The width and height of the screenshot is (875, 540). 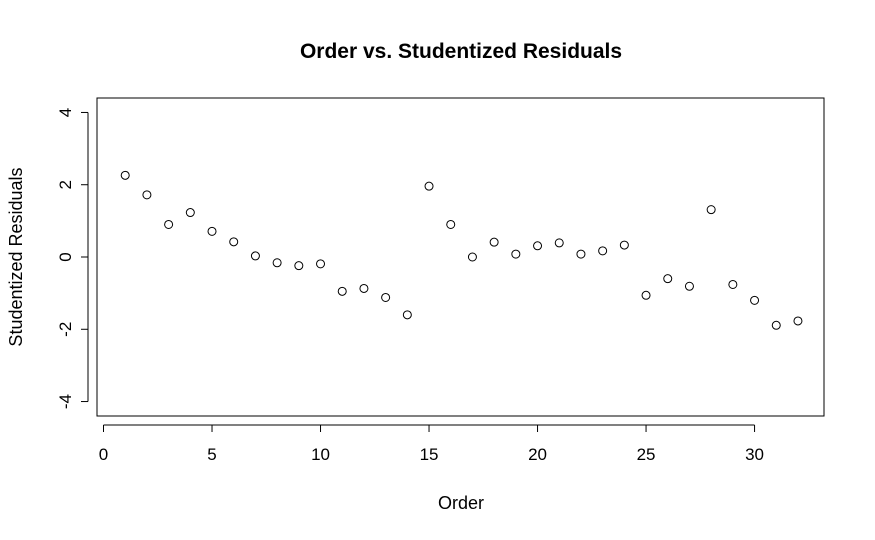 I want to click on x-axis: 0 5 10 15 20 25 30, so click(x=431, y=444).